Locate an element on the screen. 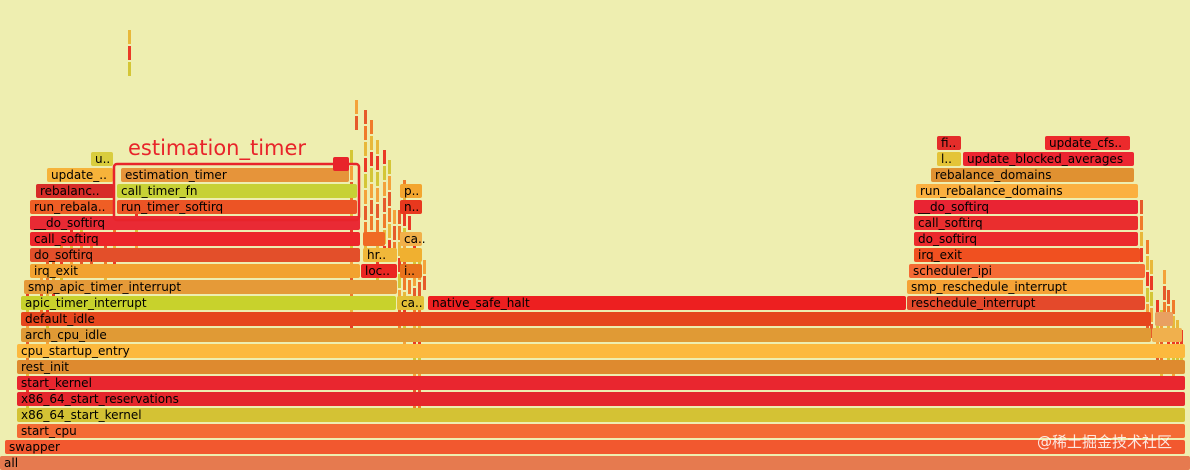 The width and height of the screenshot is (1190, 470). frame-bar-native_safe_halt is located at coordinates (667, 303).